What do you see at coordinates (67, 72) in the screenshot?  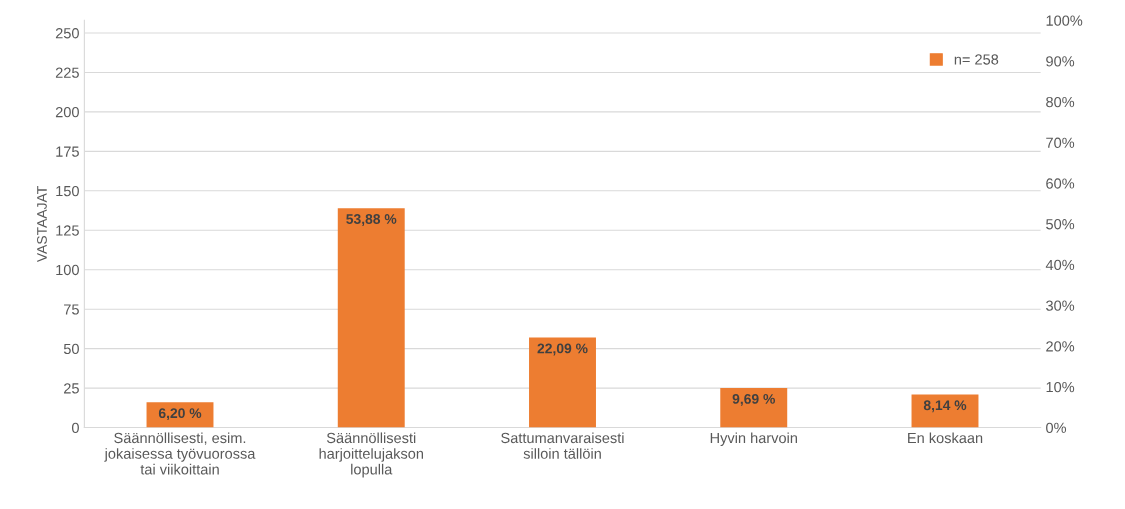 I see `y-tick-label: 225` at bounding box center [67, 72].